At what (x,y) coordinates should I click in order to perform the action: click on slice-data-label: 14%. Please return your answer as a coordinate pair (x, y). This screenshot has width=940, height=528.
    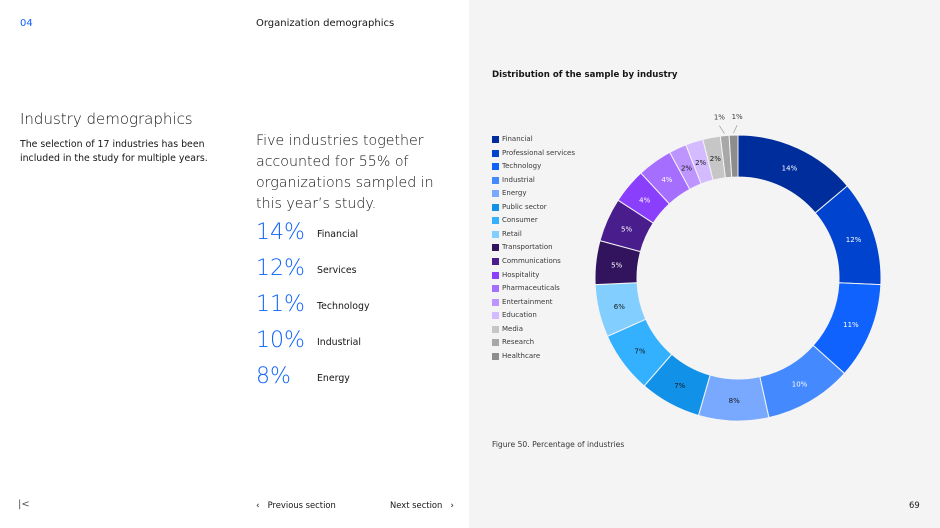
    Looking at the image, I should click on (790, 168).